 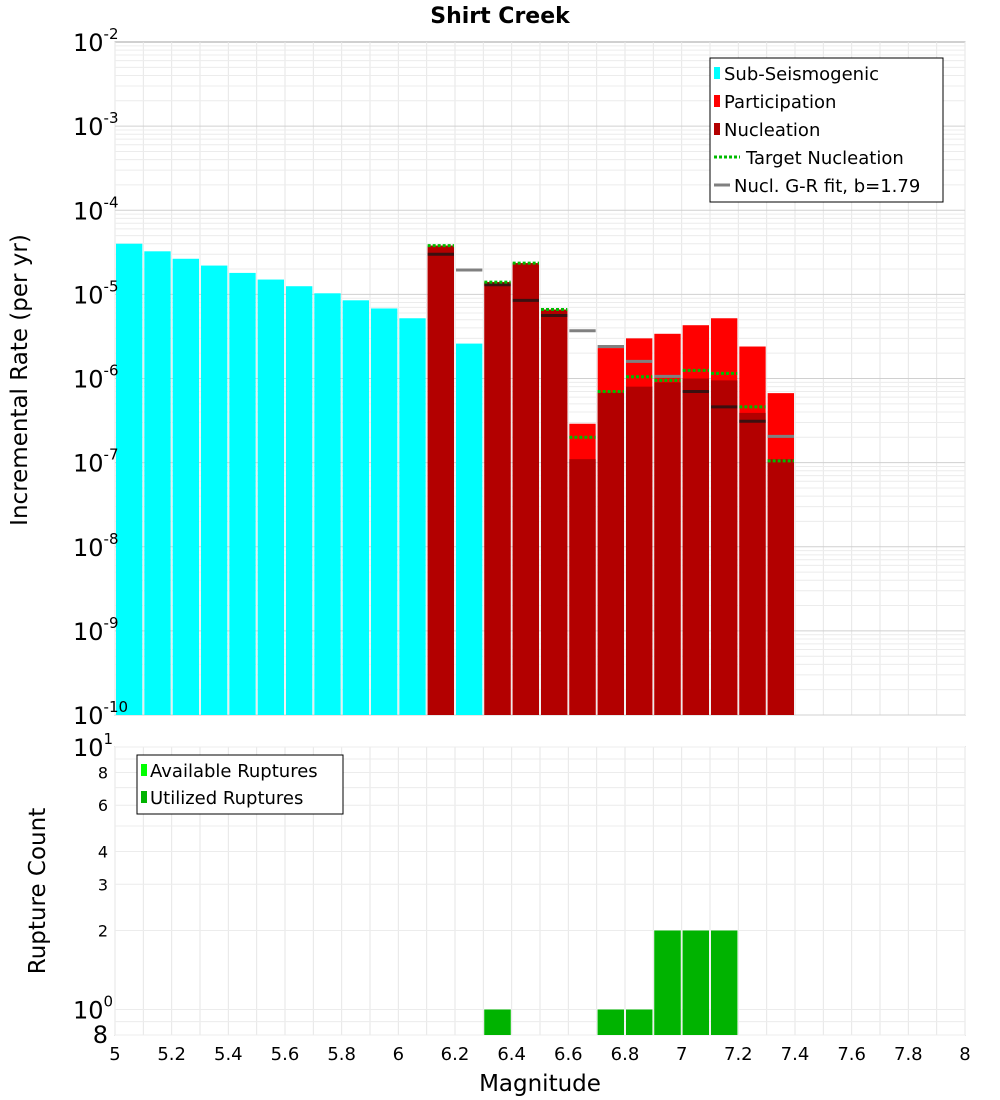 What do you see at coordinates (38, 891) in the screenshot?
I see `count-y-axis-label: Rupture Count` at bounding box center [38, 891].